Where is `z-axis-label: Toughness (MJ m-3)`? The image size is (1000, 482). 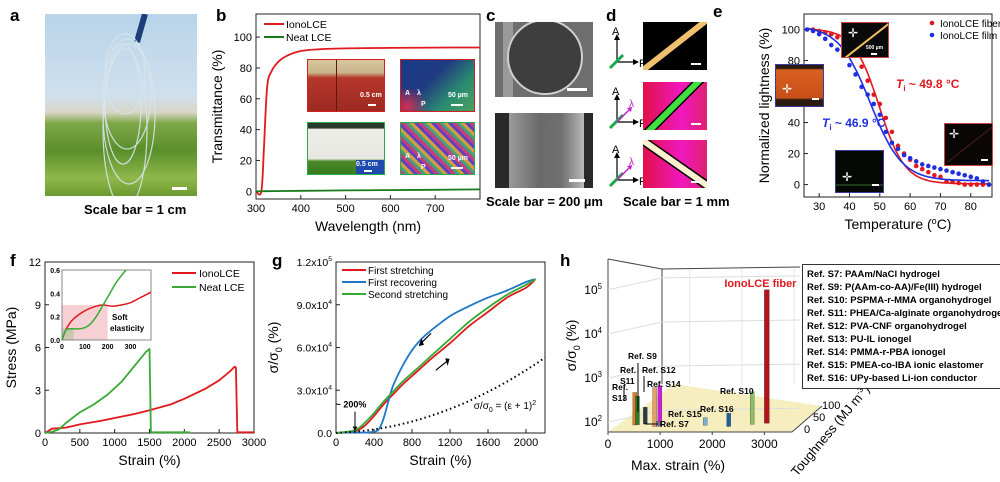 z-axis-label: Toughness (MJ m-3) is located at coordinates (830, 430).